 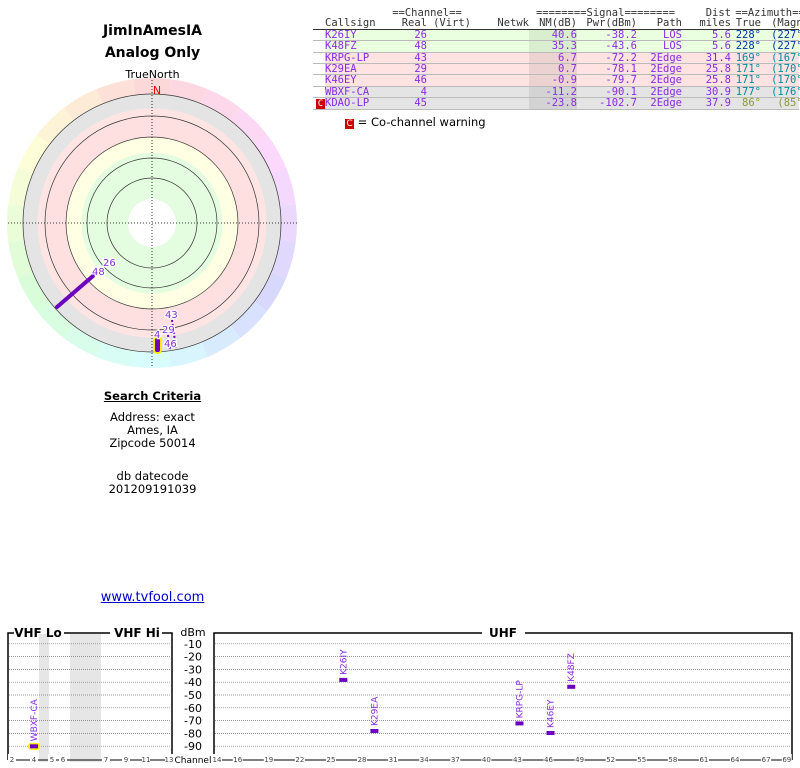 I want to click on cell-dist: 30.9, so click(x=718, y=91).